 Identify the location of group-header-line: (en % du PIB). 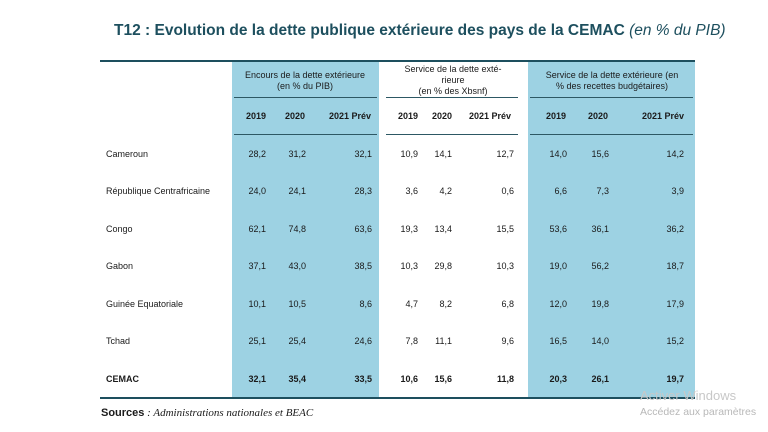
(305, 86).